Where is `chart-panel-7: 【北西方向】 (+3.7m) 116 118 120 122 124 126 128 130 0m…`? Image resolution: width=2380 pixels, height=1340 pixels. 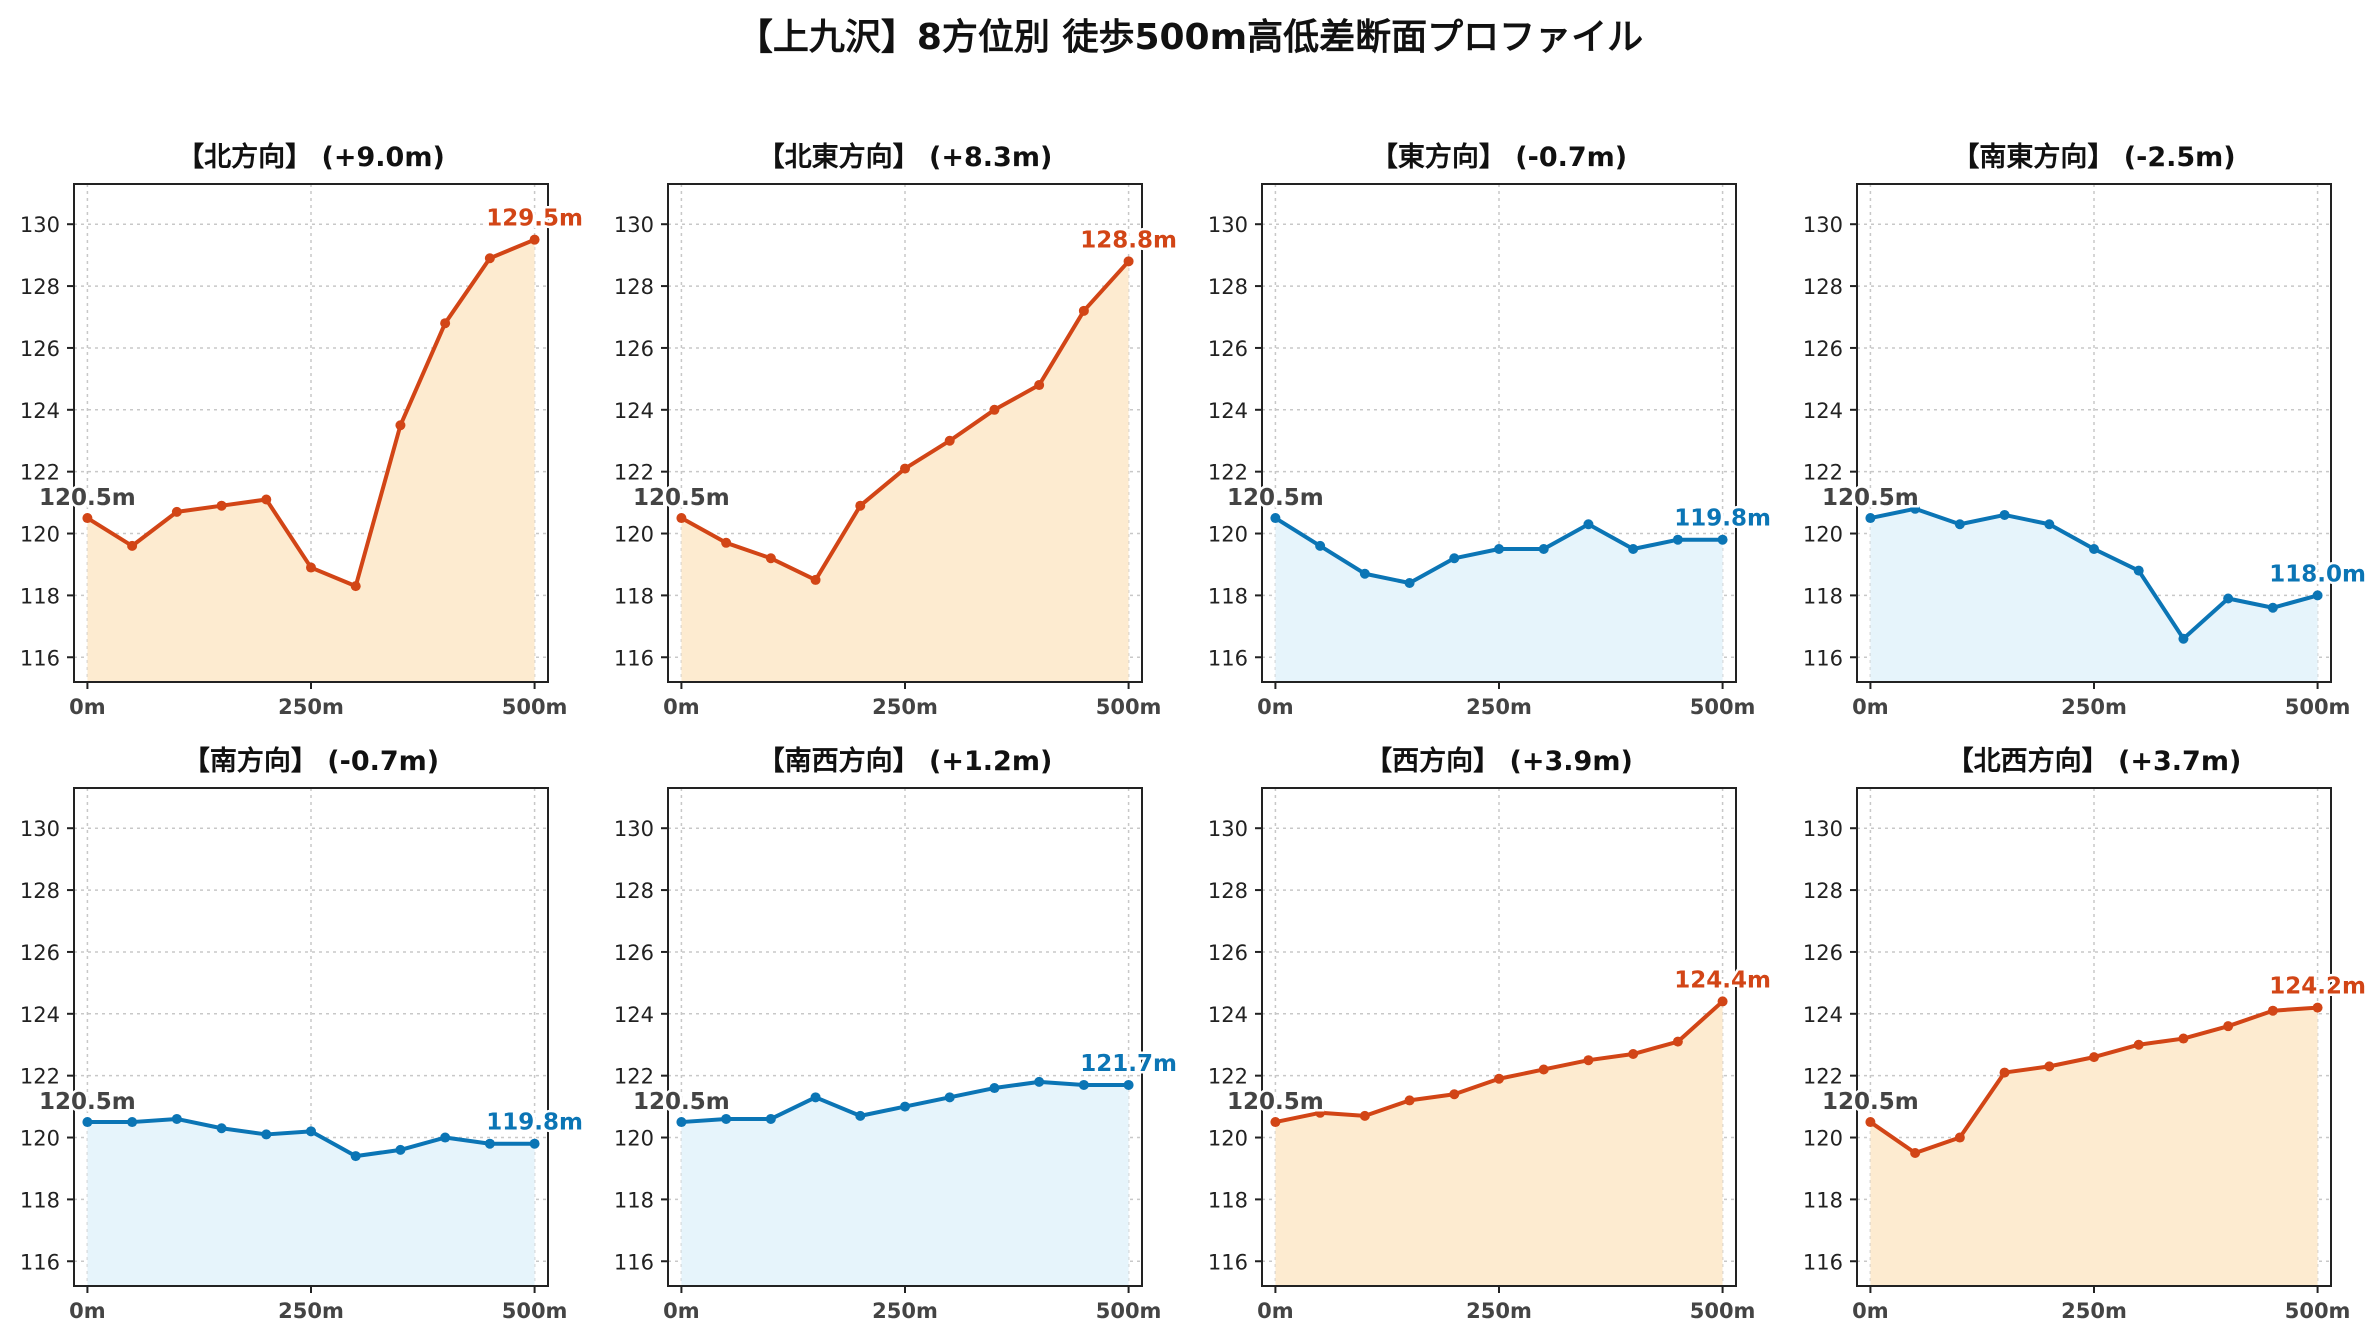 chart-panel-7: 【北西方向】 (+3.7m) 116 118 120 122 124 126 128 130 0m… is located at coordinates (2086, 1034).